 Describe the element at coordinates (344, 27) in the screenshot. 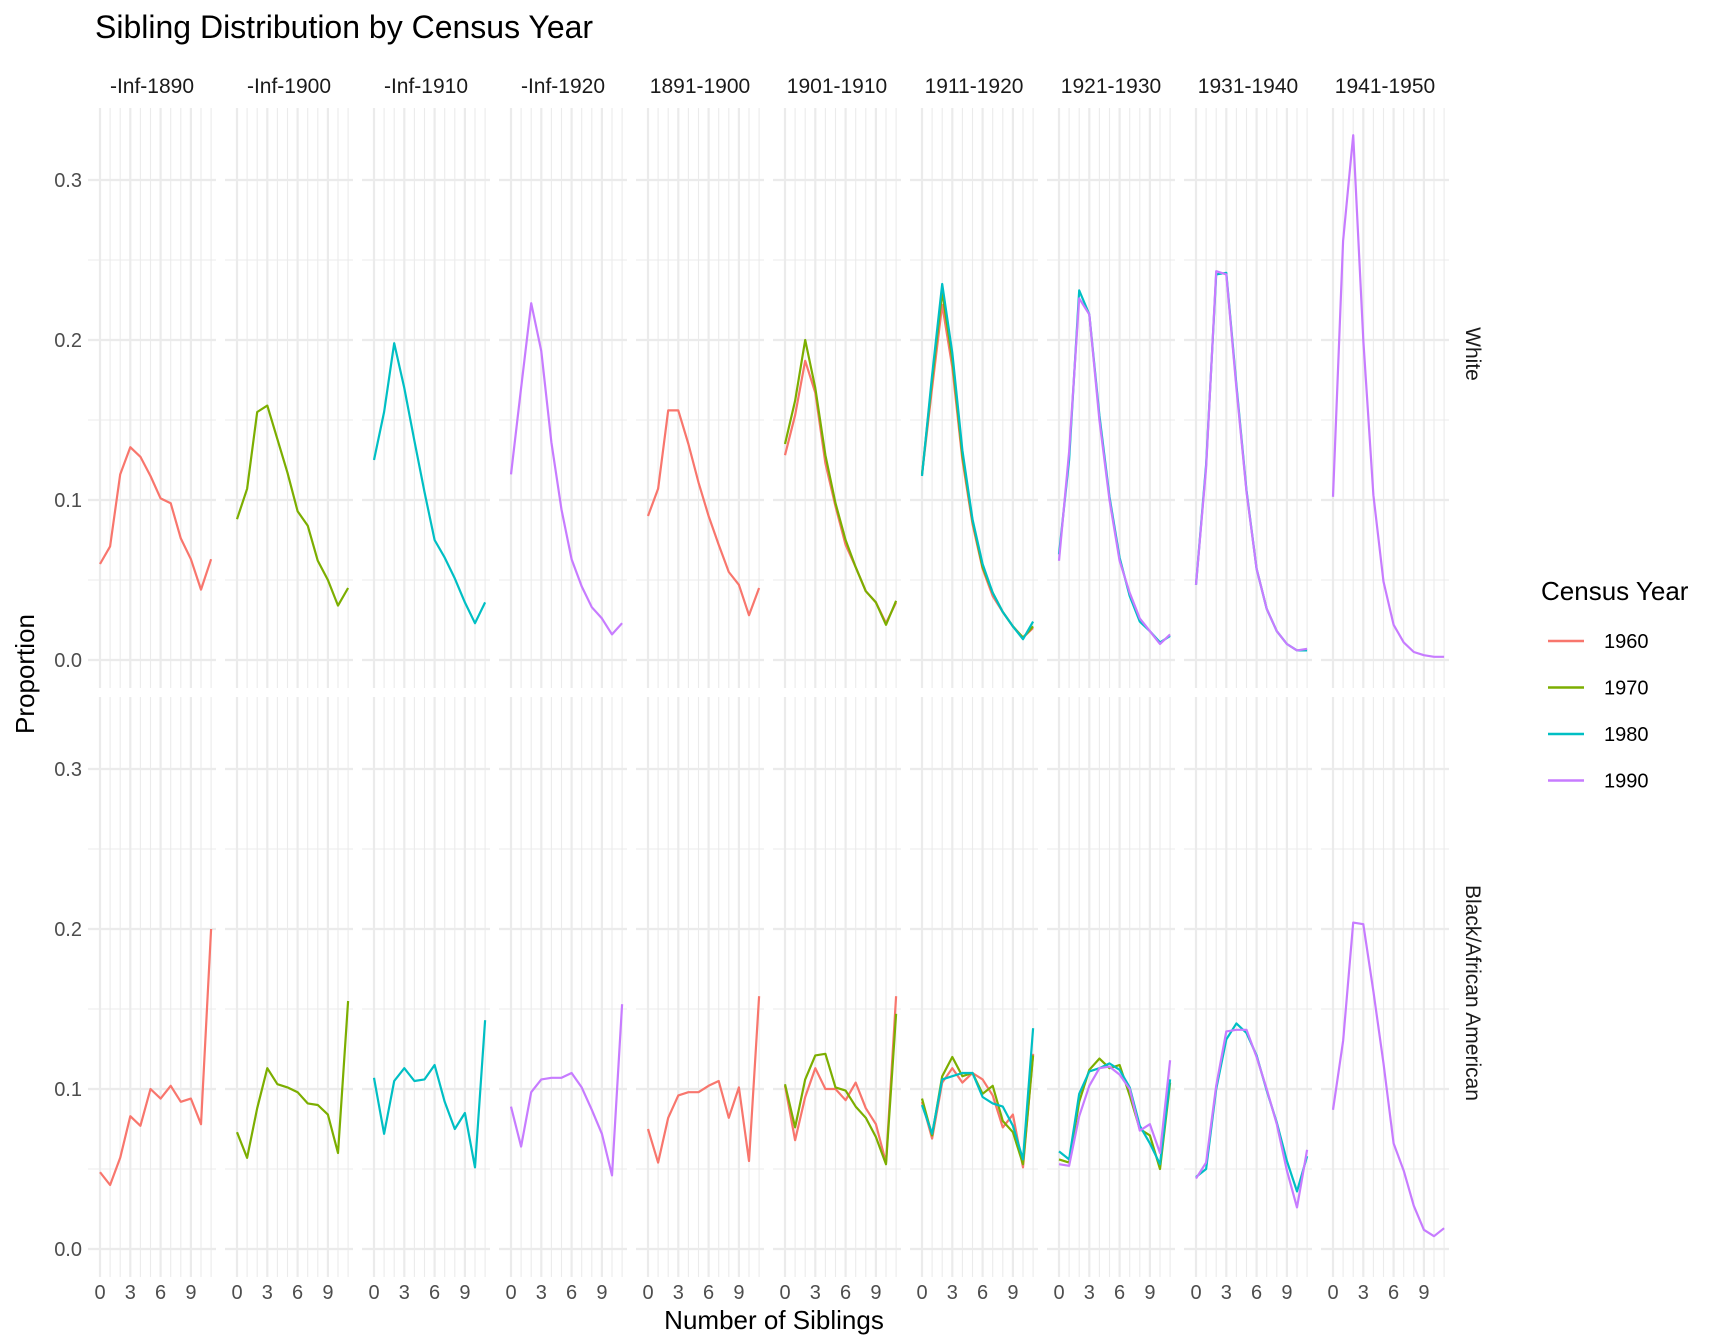

I see `chart-title: Sibling Distribution by Census Year` at that location.